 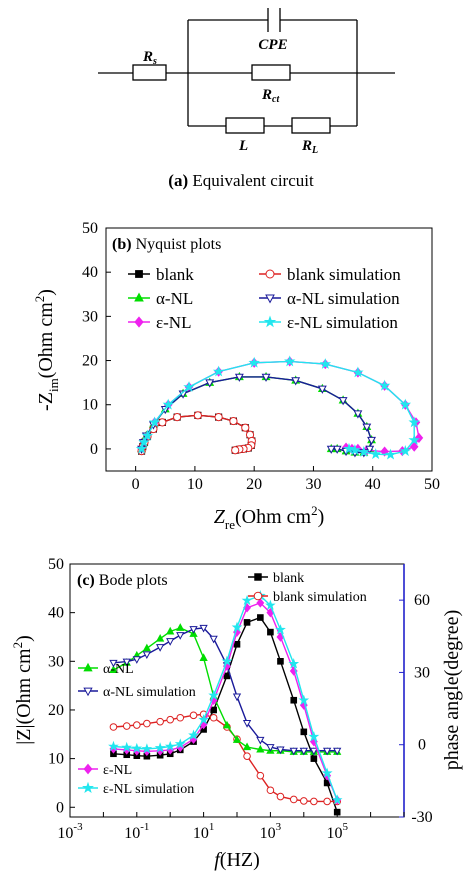 What do you see at coordinates (175, 274) in the screenshot?
I see `nyquist-legend-label: blank` at bounding box center [175, 274].